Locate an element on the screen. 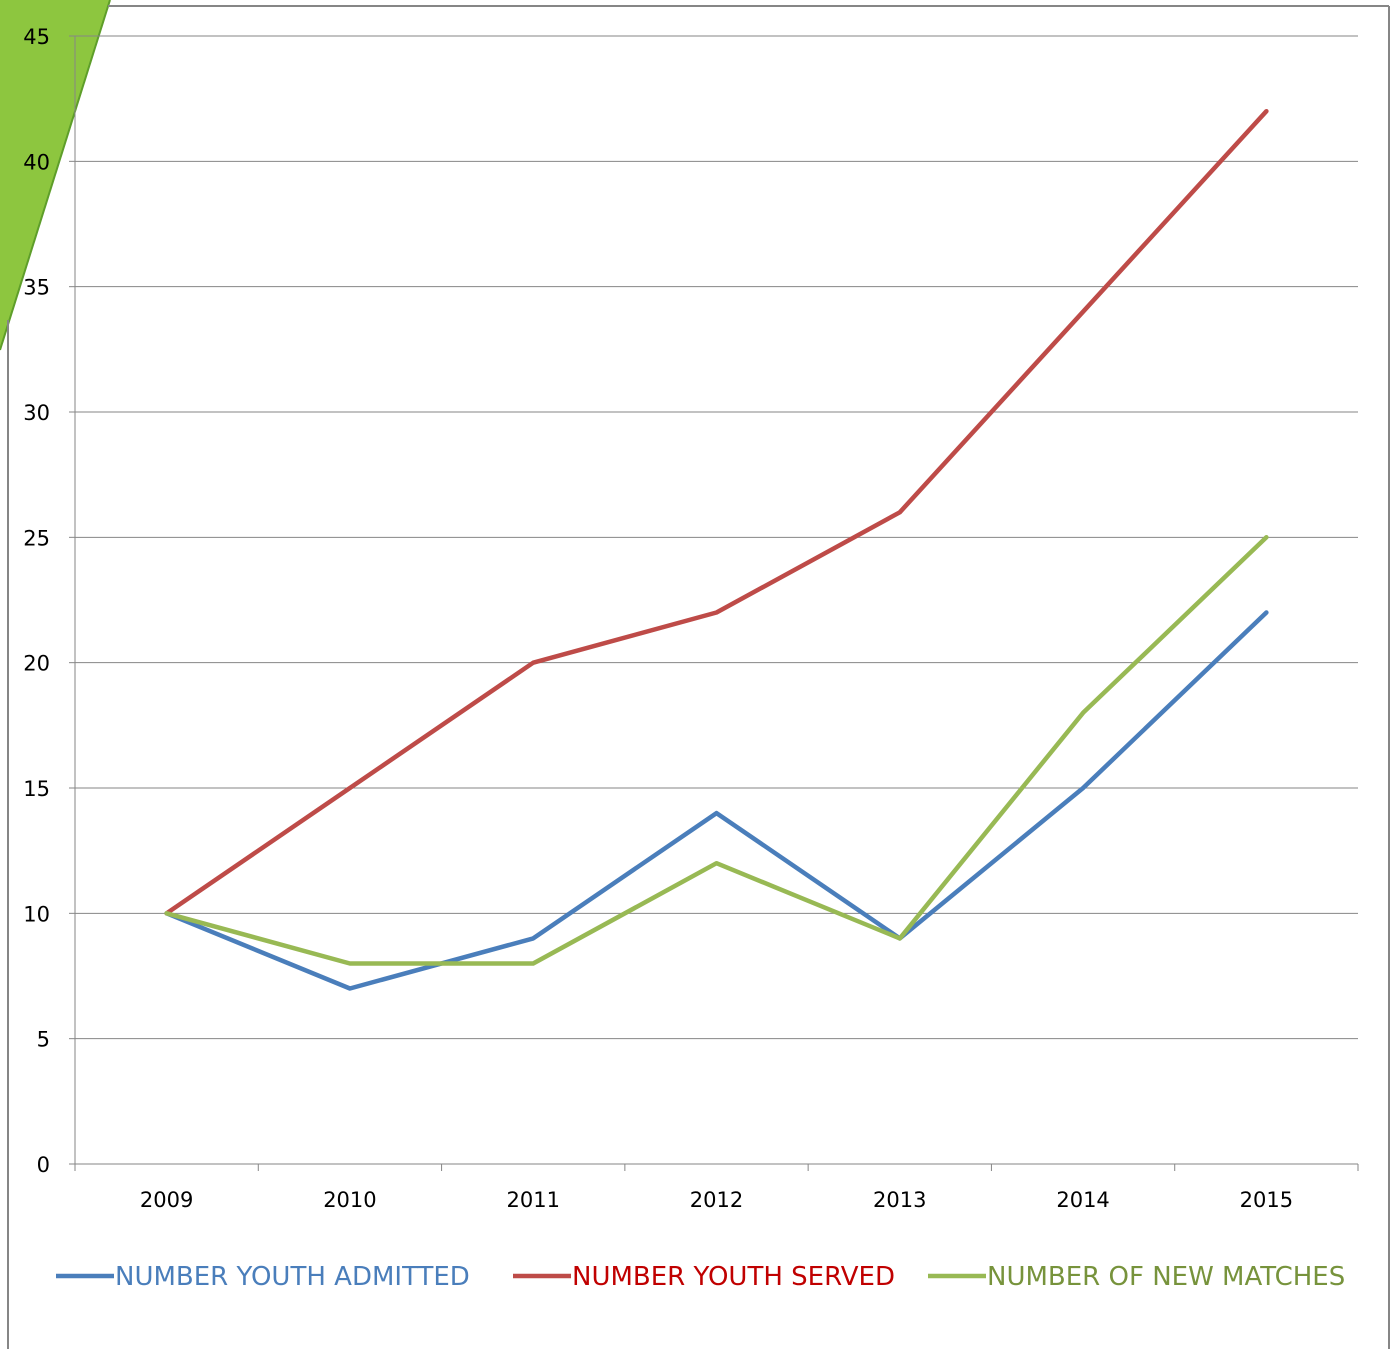 Image resolution: width=1395 pixels, height=1349 pixels. y-tick-label: 15 is located at coordinates (36, 789).